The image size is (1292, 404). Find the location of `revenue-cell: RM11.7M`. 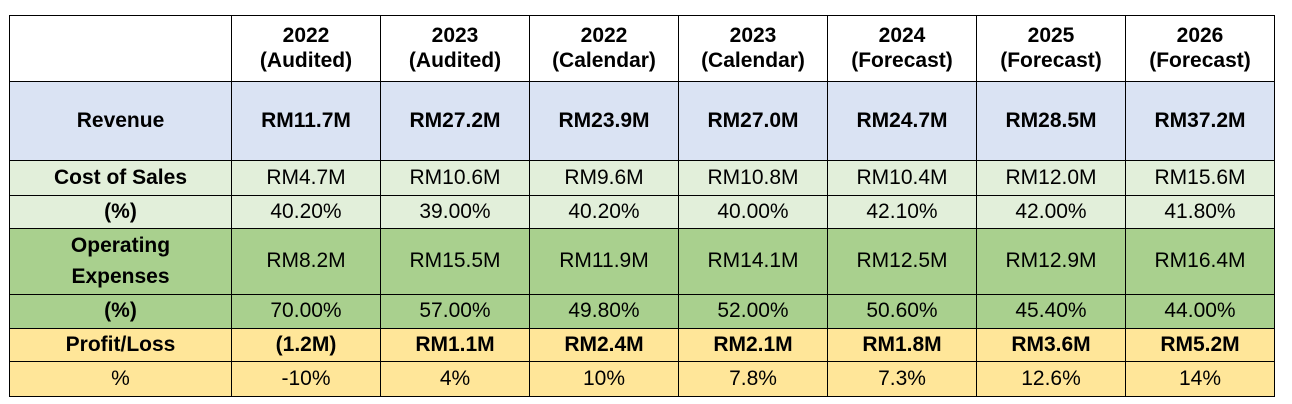

revenue-cell: RM11.7M is located at coordinates (306, 121).